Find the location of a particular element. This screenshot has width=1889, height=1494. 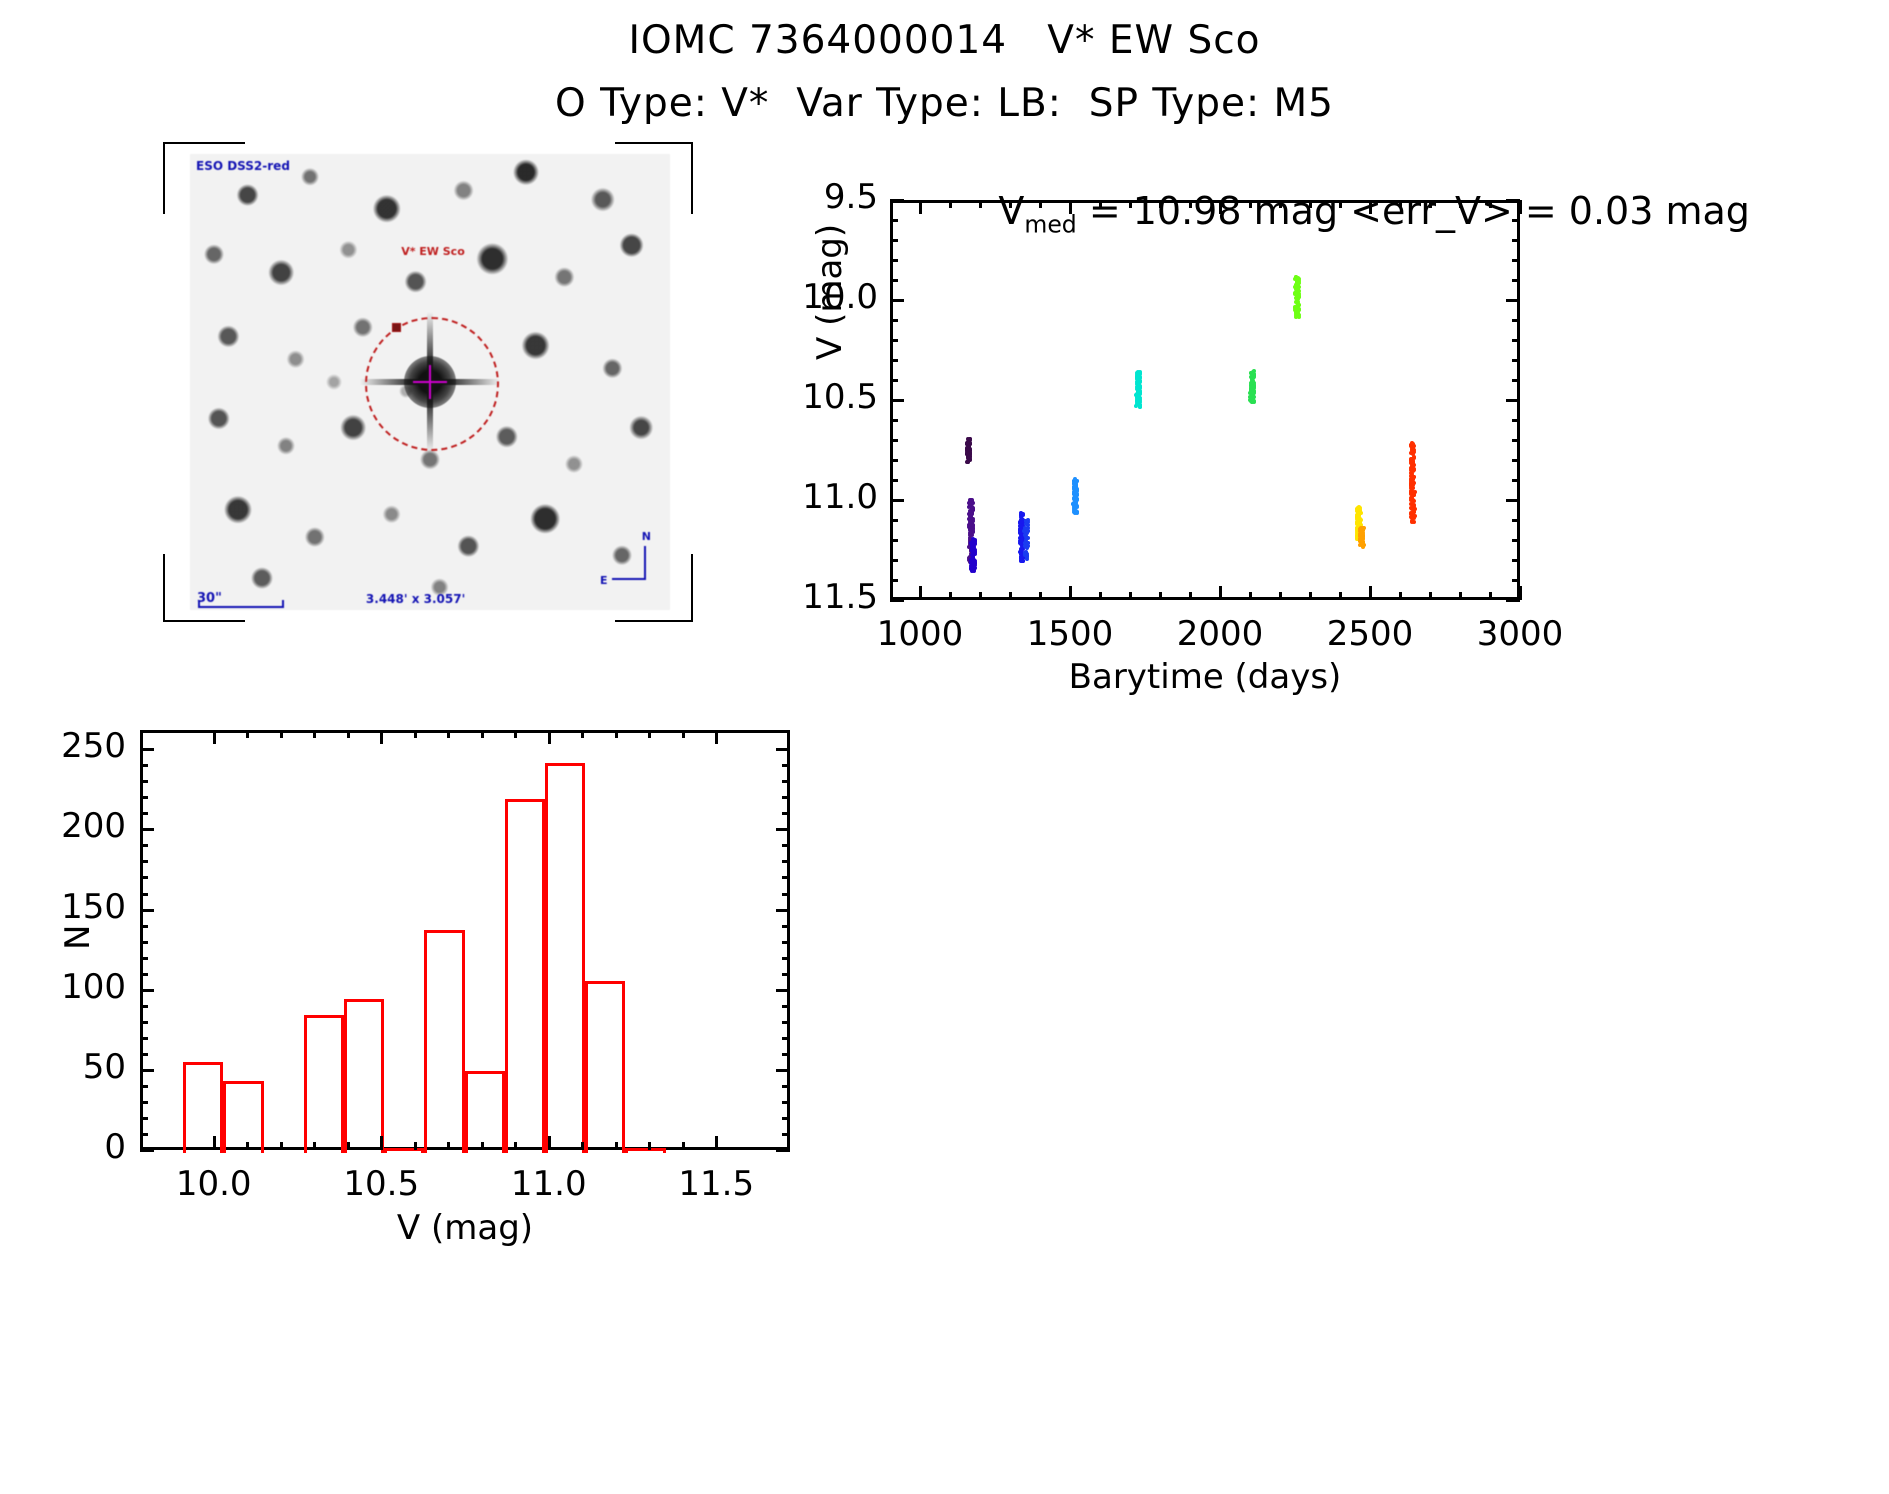

histogram-y-tick-label: 200 is located at coordinates (93, 826).